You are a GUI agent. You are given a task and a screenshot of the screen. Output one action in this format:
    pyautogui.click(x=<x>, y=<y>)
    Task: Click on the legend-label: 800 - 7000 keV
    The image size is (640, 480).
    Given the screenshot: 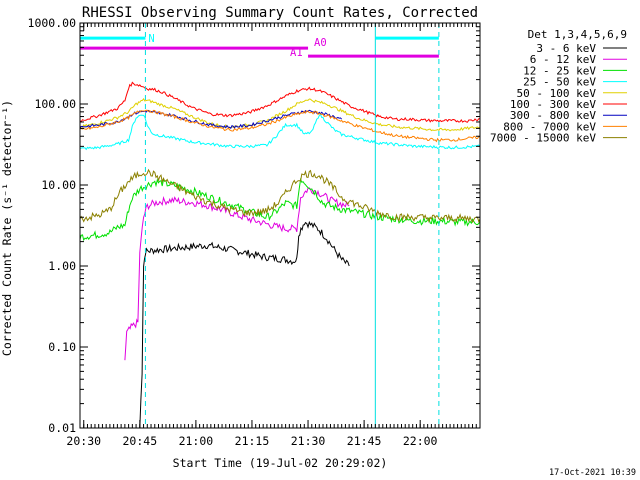 What is the action you would take?
    pyautogui.click(x=549, y=126)
    